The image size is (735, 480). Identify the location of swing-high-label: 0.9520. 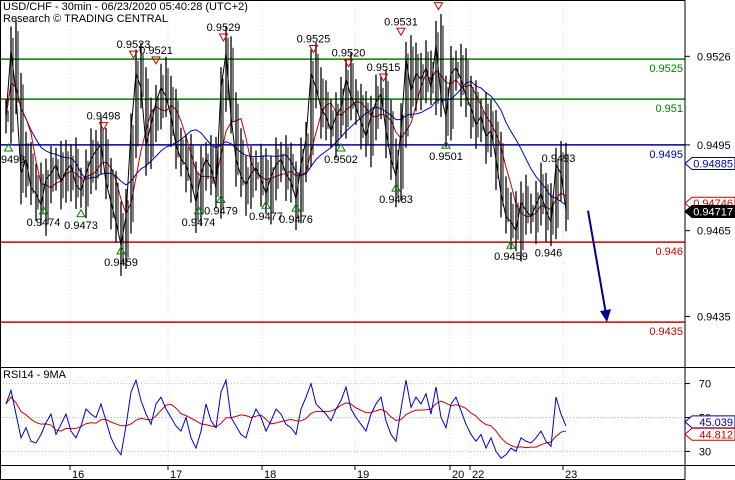
(349, 54).